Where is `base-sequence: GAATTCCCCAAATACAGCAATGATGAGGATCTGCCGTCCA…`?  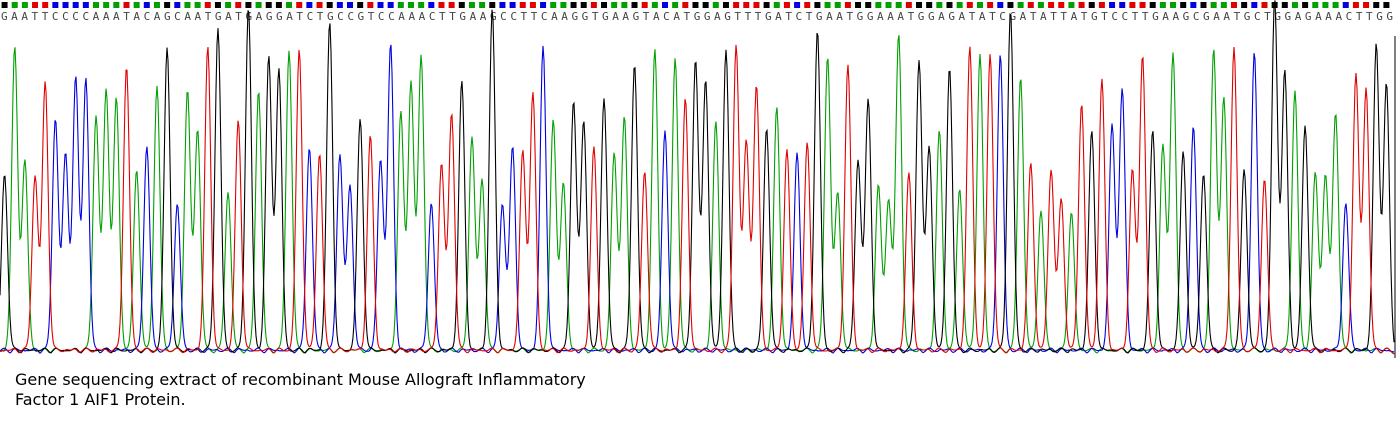 base-sequence: GAATTCCCCAAATACAGCAATGATGAGGATCTGCCGTCCA… is located at coordinates (697, 16).